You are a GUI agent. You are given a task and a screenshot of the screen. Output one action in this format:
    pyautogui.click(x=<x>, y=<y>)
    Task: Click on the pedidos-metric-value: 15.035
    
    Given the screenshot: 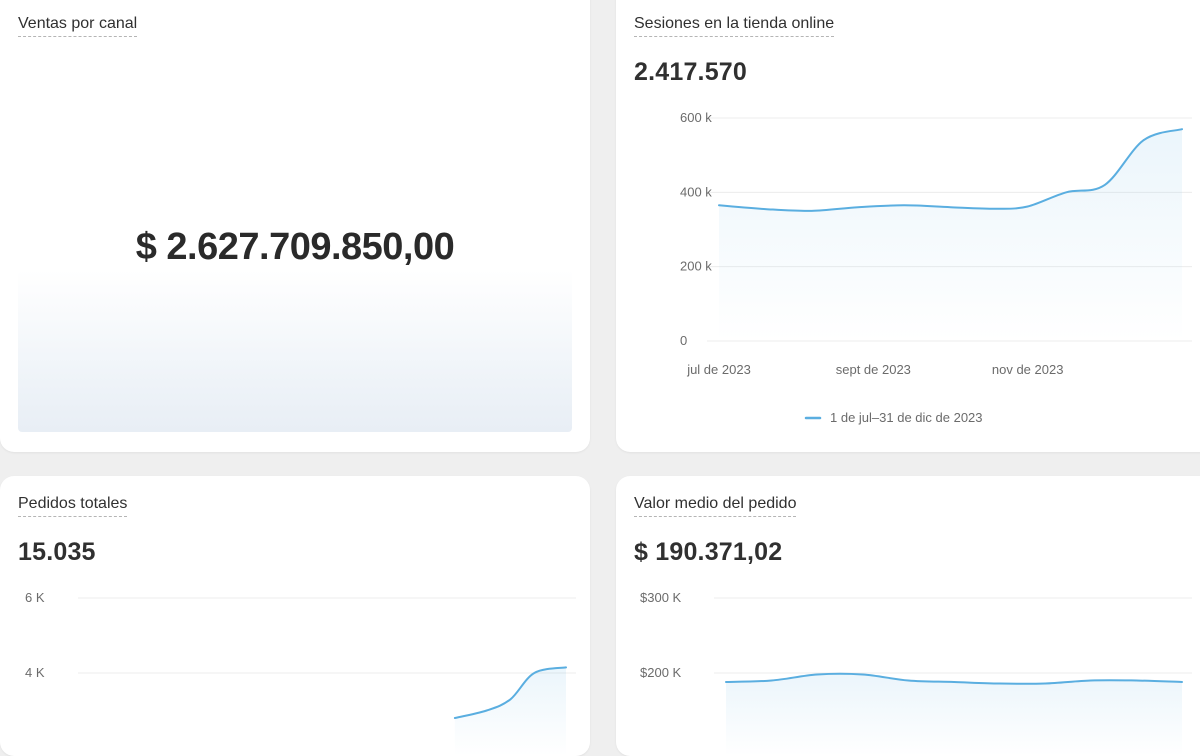 What is the action you would take?
    pyautogui.click(x=57, y=552)
    